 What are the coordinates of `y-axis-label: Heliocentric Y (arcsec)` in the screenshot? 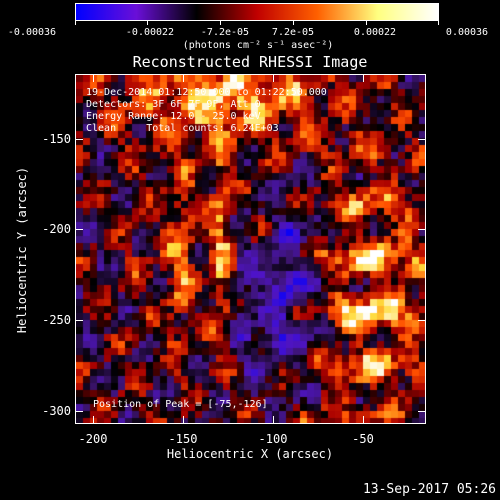 It's located at (22, 250).